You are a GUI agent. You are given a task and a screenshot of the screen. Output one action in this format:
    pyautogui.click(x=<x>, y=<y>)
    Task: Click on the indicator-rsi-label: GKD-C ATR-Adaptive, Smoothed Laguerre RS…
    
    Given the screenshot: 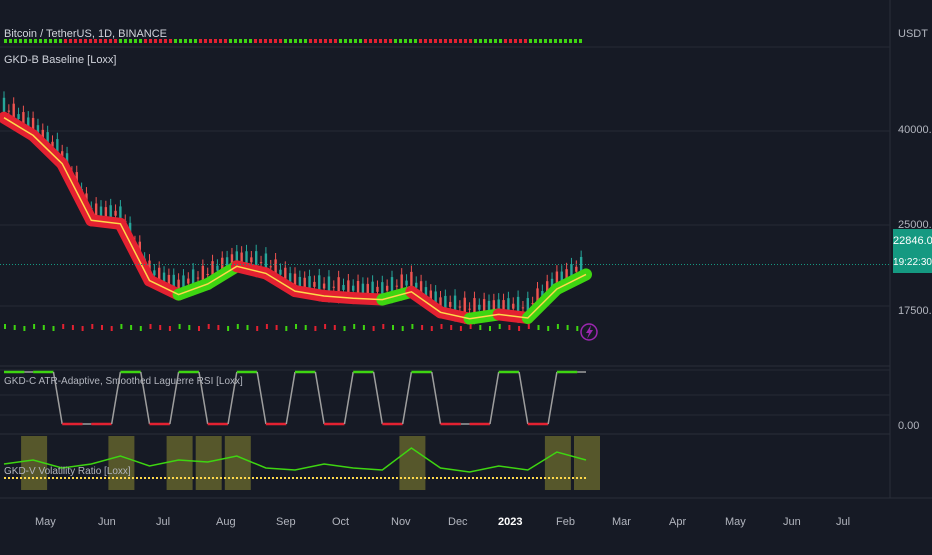 What is the action you would take?
    pyautogui.click(x=123, y=381)
    